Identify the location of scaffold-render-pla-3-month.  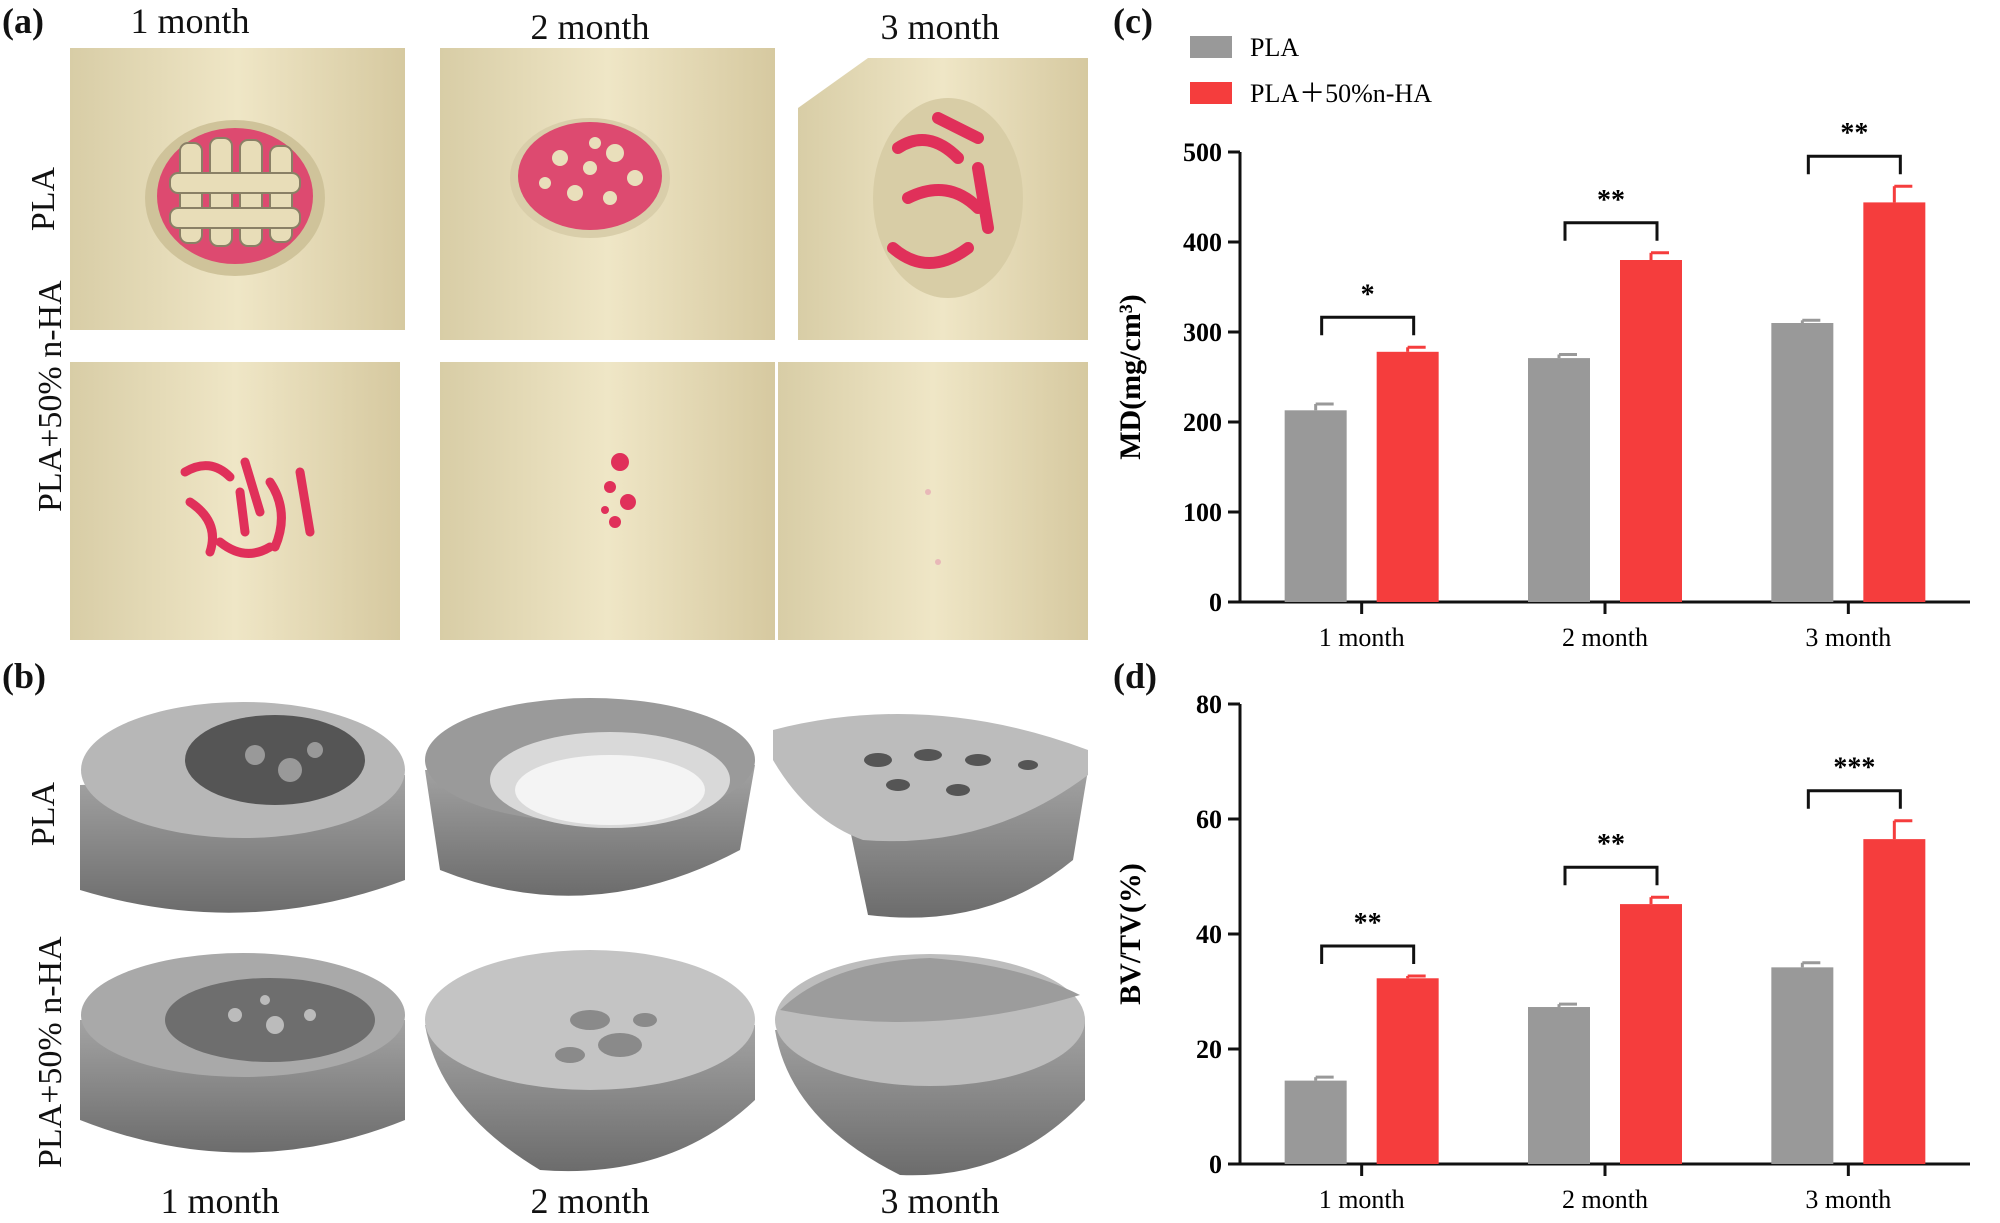
(930, 812).